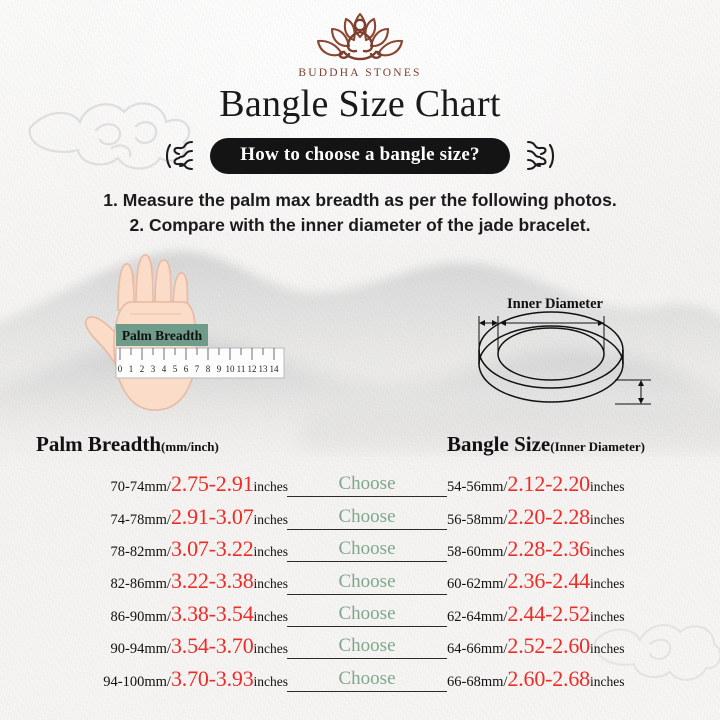 The image size is (720, 720). Describe the element at coordinates (140, 584) in the screenshot. I see `palm-breadth-mm: 82-86mm/` at that location.